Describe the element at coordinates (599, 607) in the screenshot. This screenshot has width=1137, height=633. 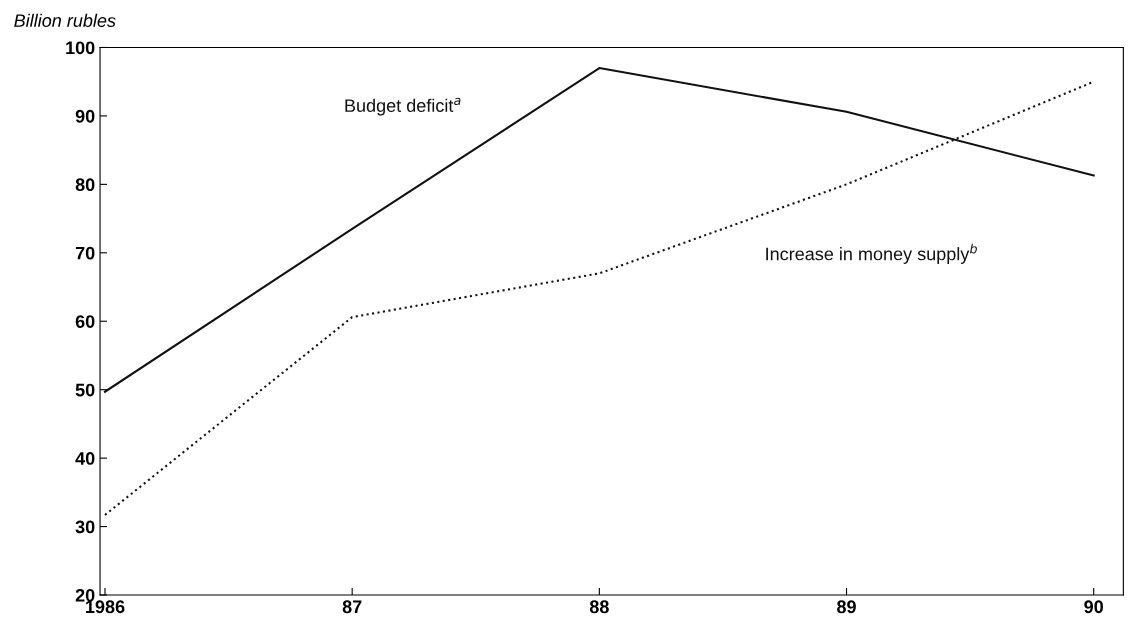
I see `x-tick-label: 88` at that location.